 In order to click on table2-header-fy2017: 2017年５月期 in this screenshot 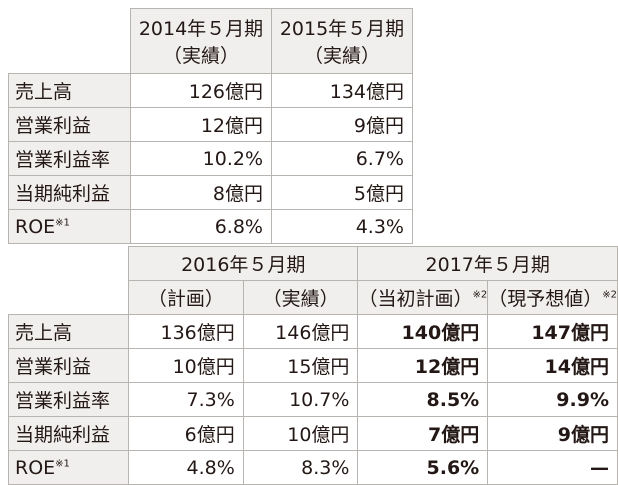, I will do `click(487, 263)`.